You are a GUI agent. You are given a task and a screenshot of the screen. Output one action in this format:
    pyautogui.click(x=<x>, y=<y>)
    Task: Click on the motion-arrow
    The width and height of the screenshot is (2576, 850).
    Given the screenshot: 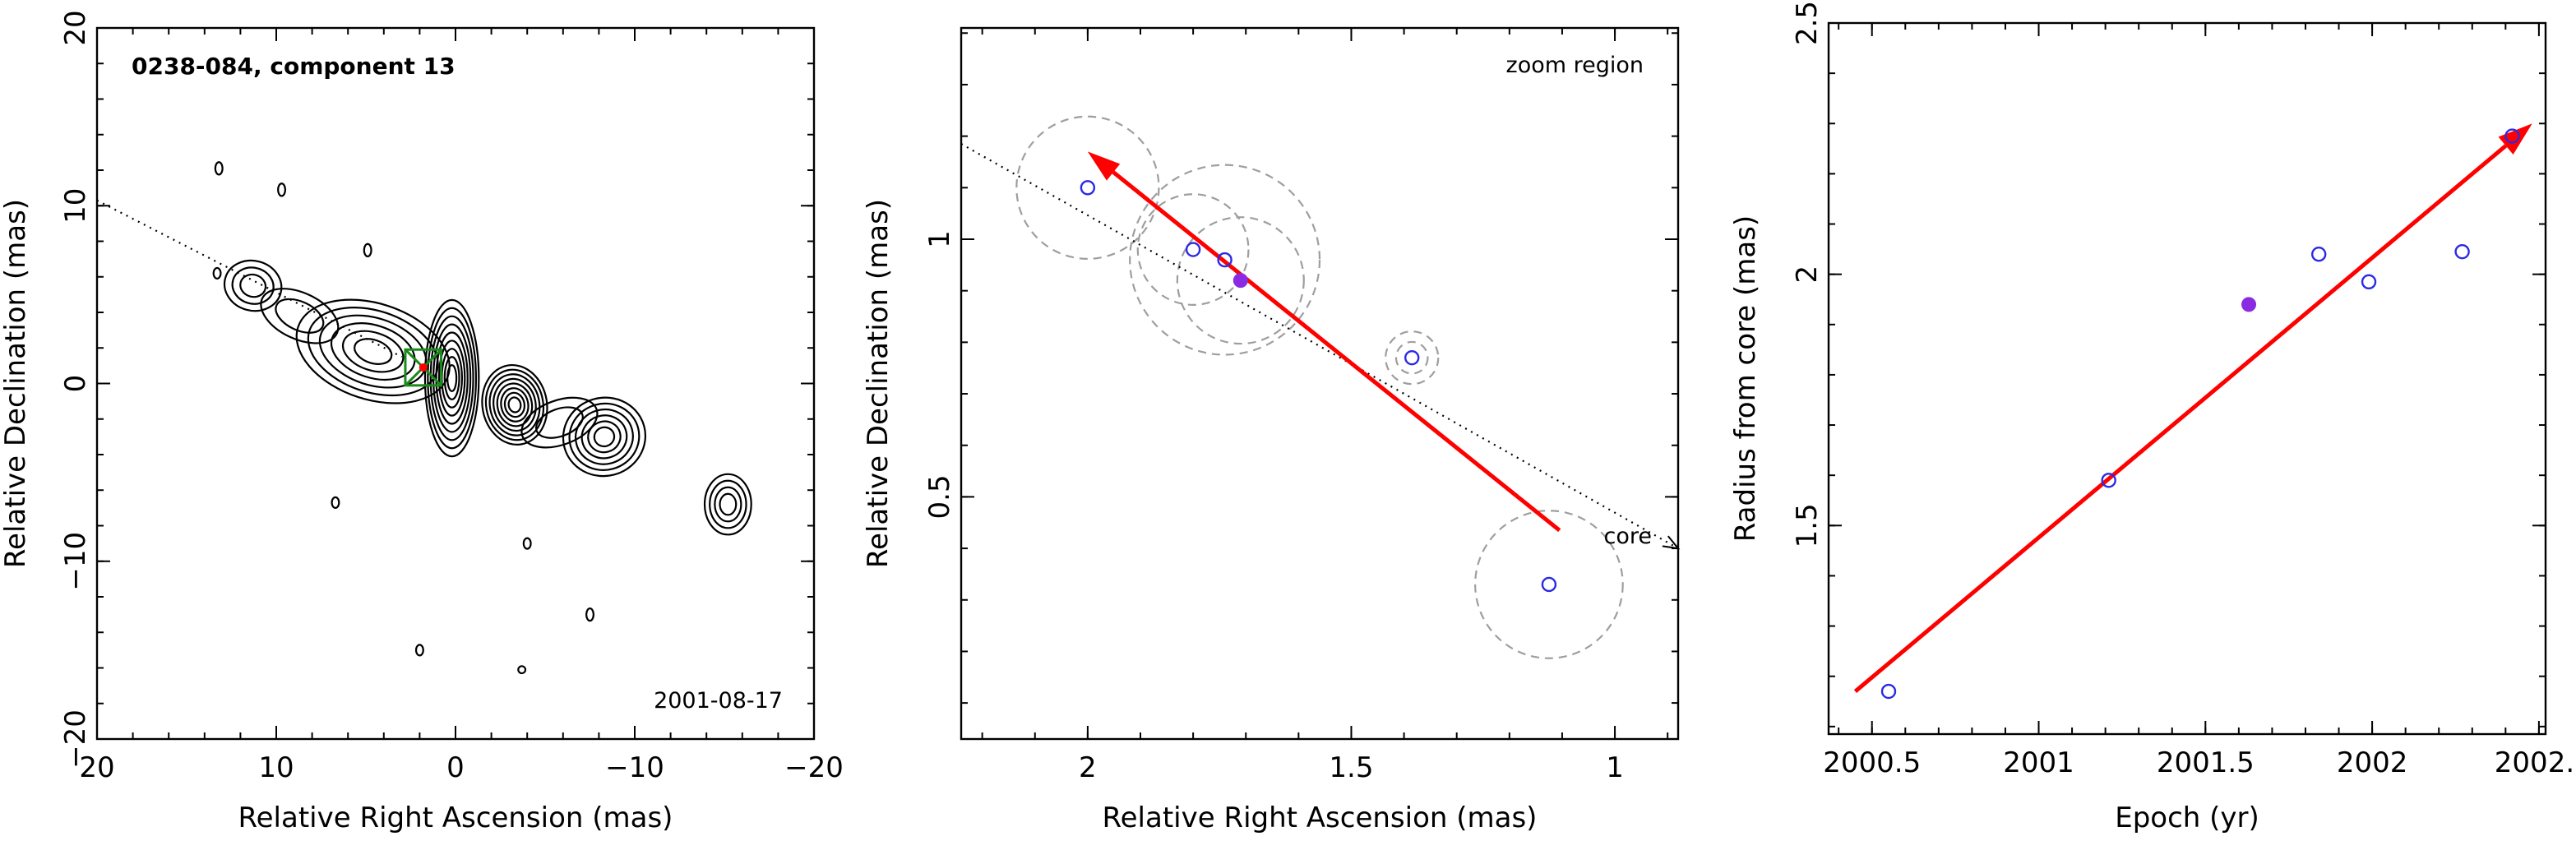 What is the action you would take?
    pyautogui.click(x=1336, y=352)
    